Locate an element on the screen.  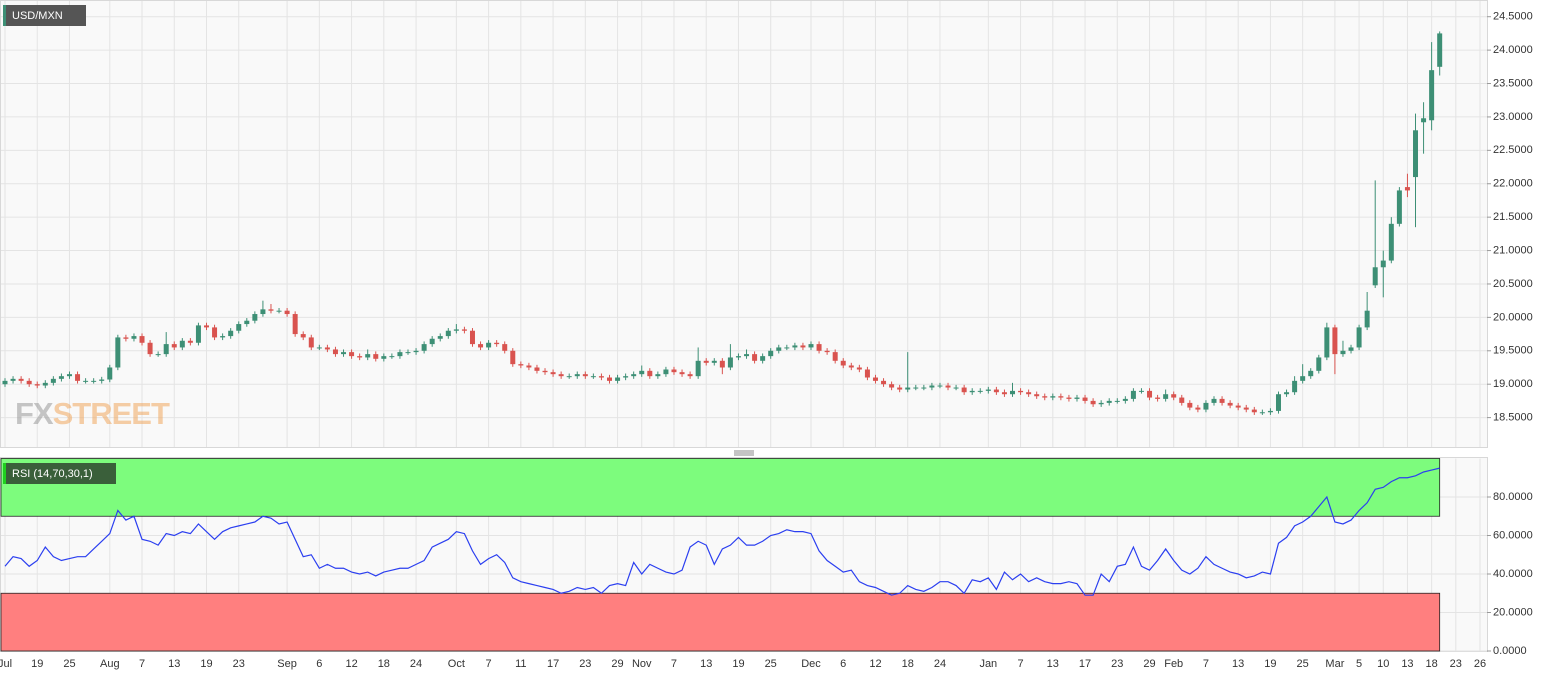
y-tick-label: 0.0000 is located at coordinates (1510, 651).